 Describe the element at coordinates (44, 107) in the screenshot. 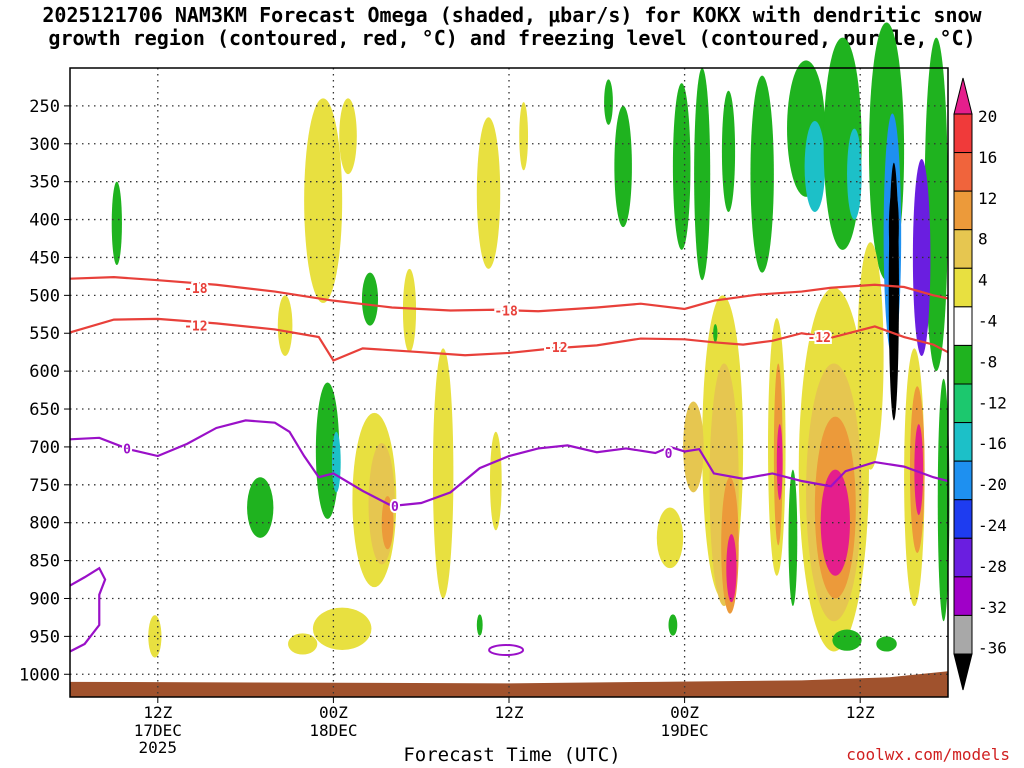

I see `y-tick-label-250: 250` at that location.